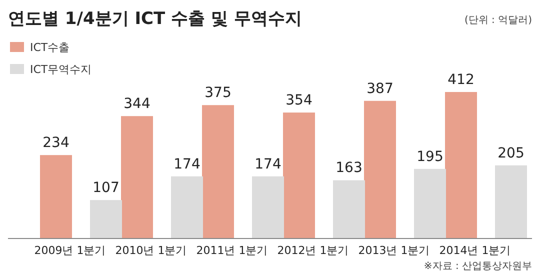  I want to click on x-tick-label: 2013년 1분기, so click(394, 250).